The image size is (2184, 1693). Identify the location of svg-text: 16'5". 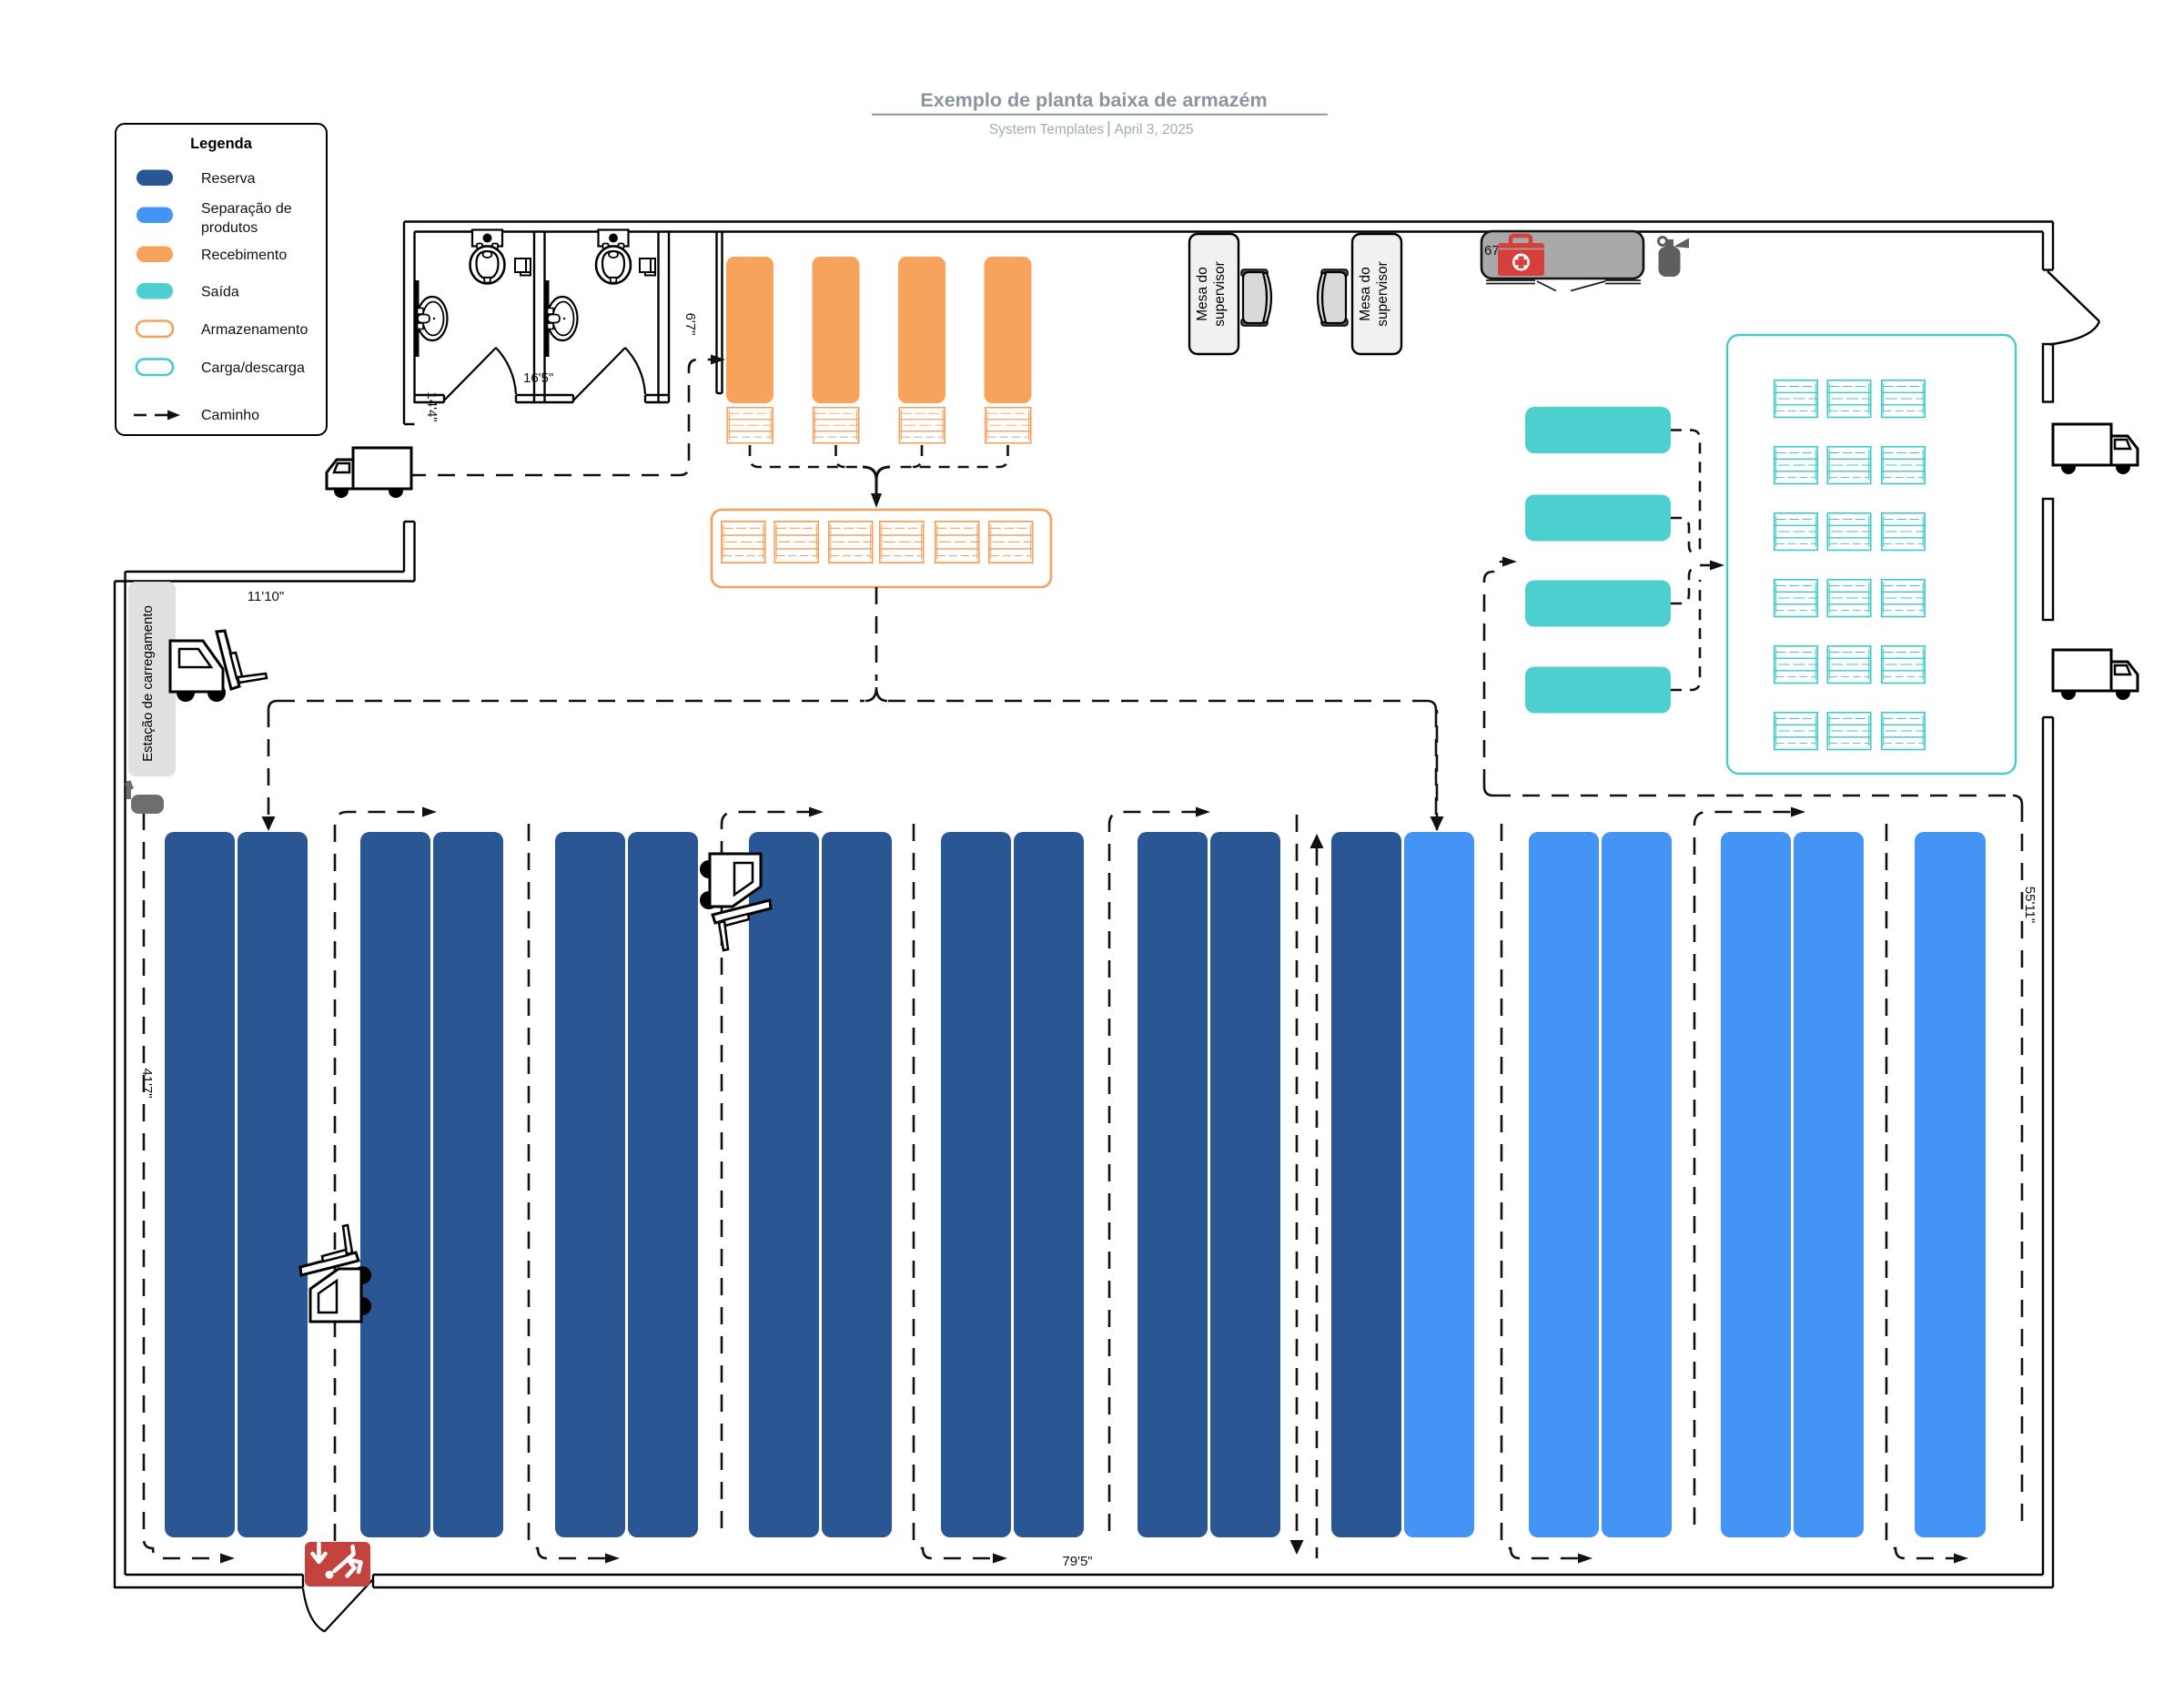
(538, 378).